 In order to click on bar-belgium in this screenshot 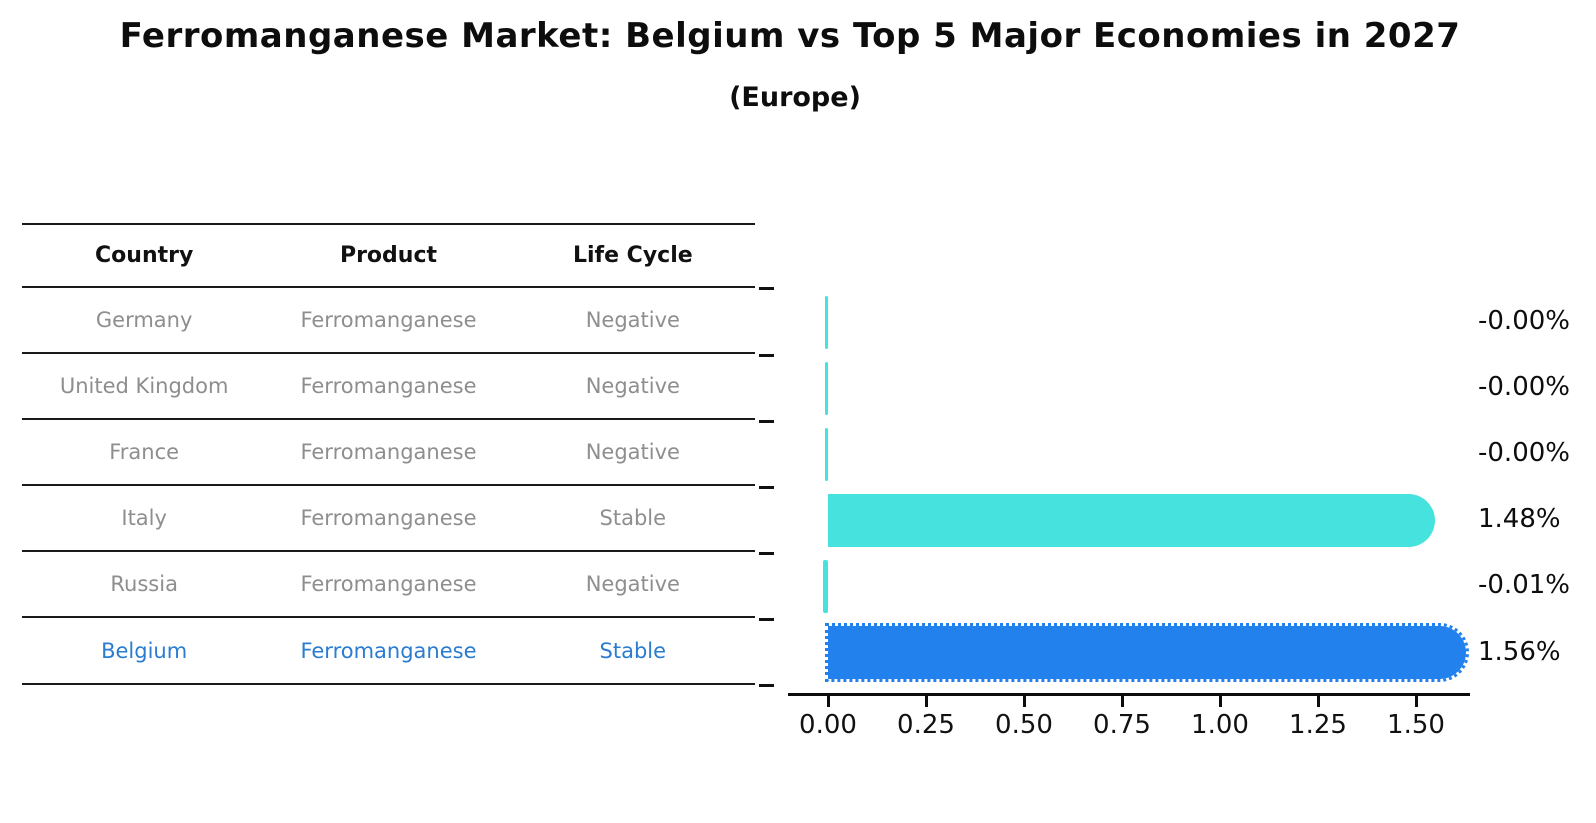, I will do `click(1147, 652)`.